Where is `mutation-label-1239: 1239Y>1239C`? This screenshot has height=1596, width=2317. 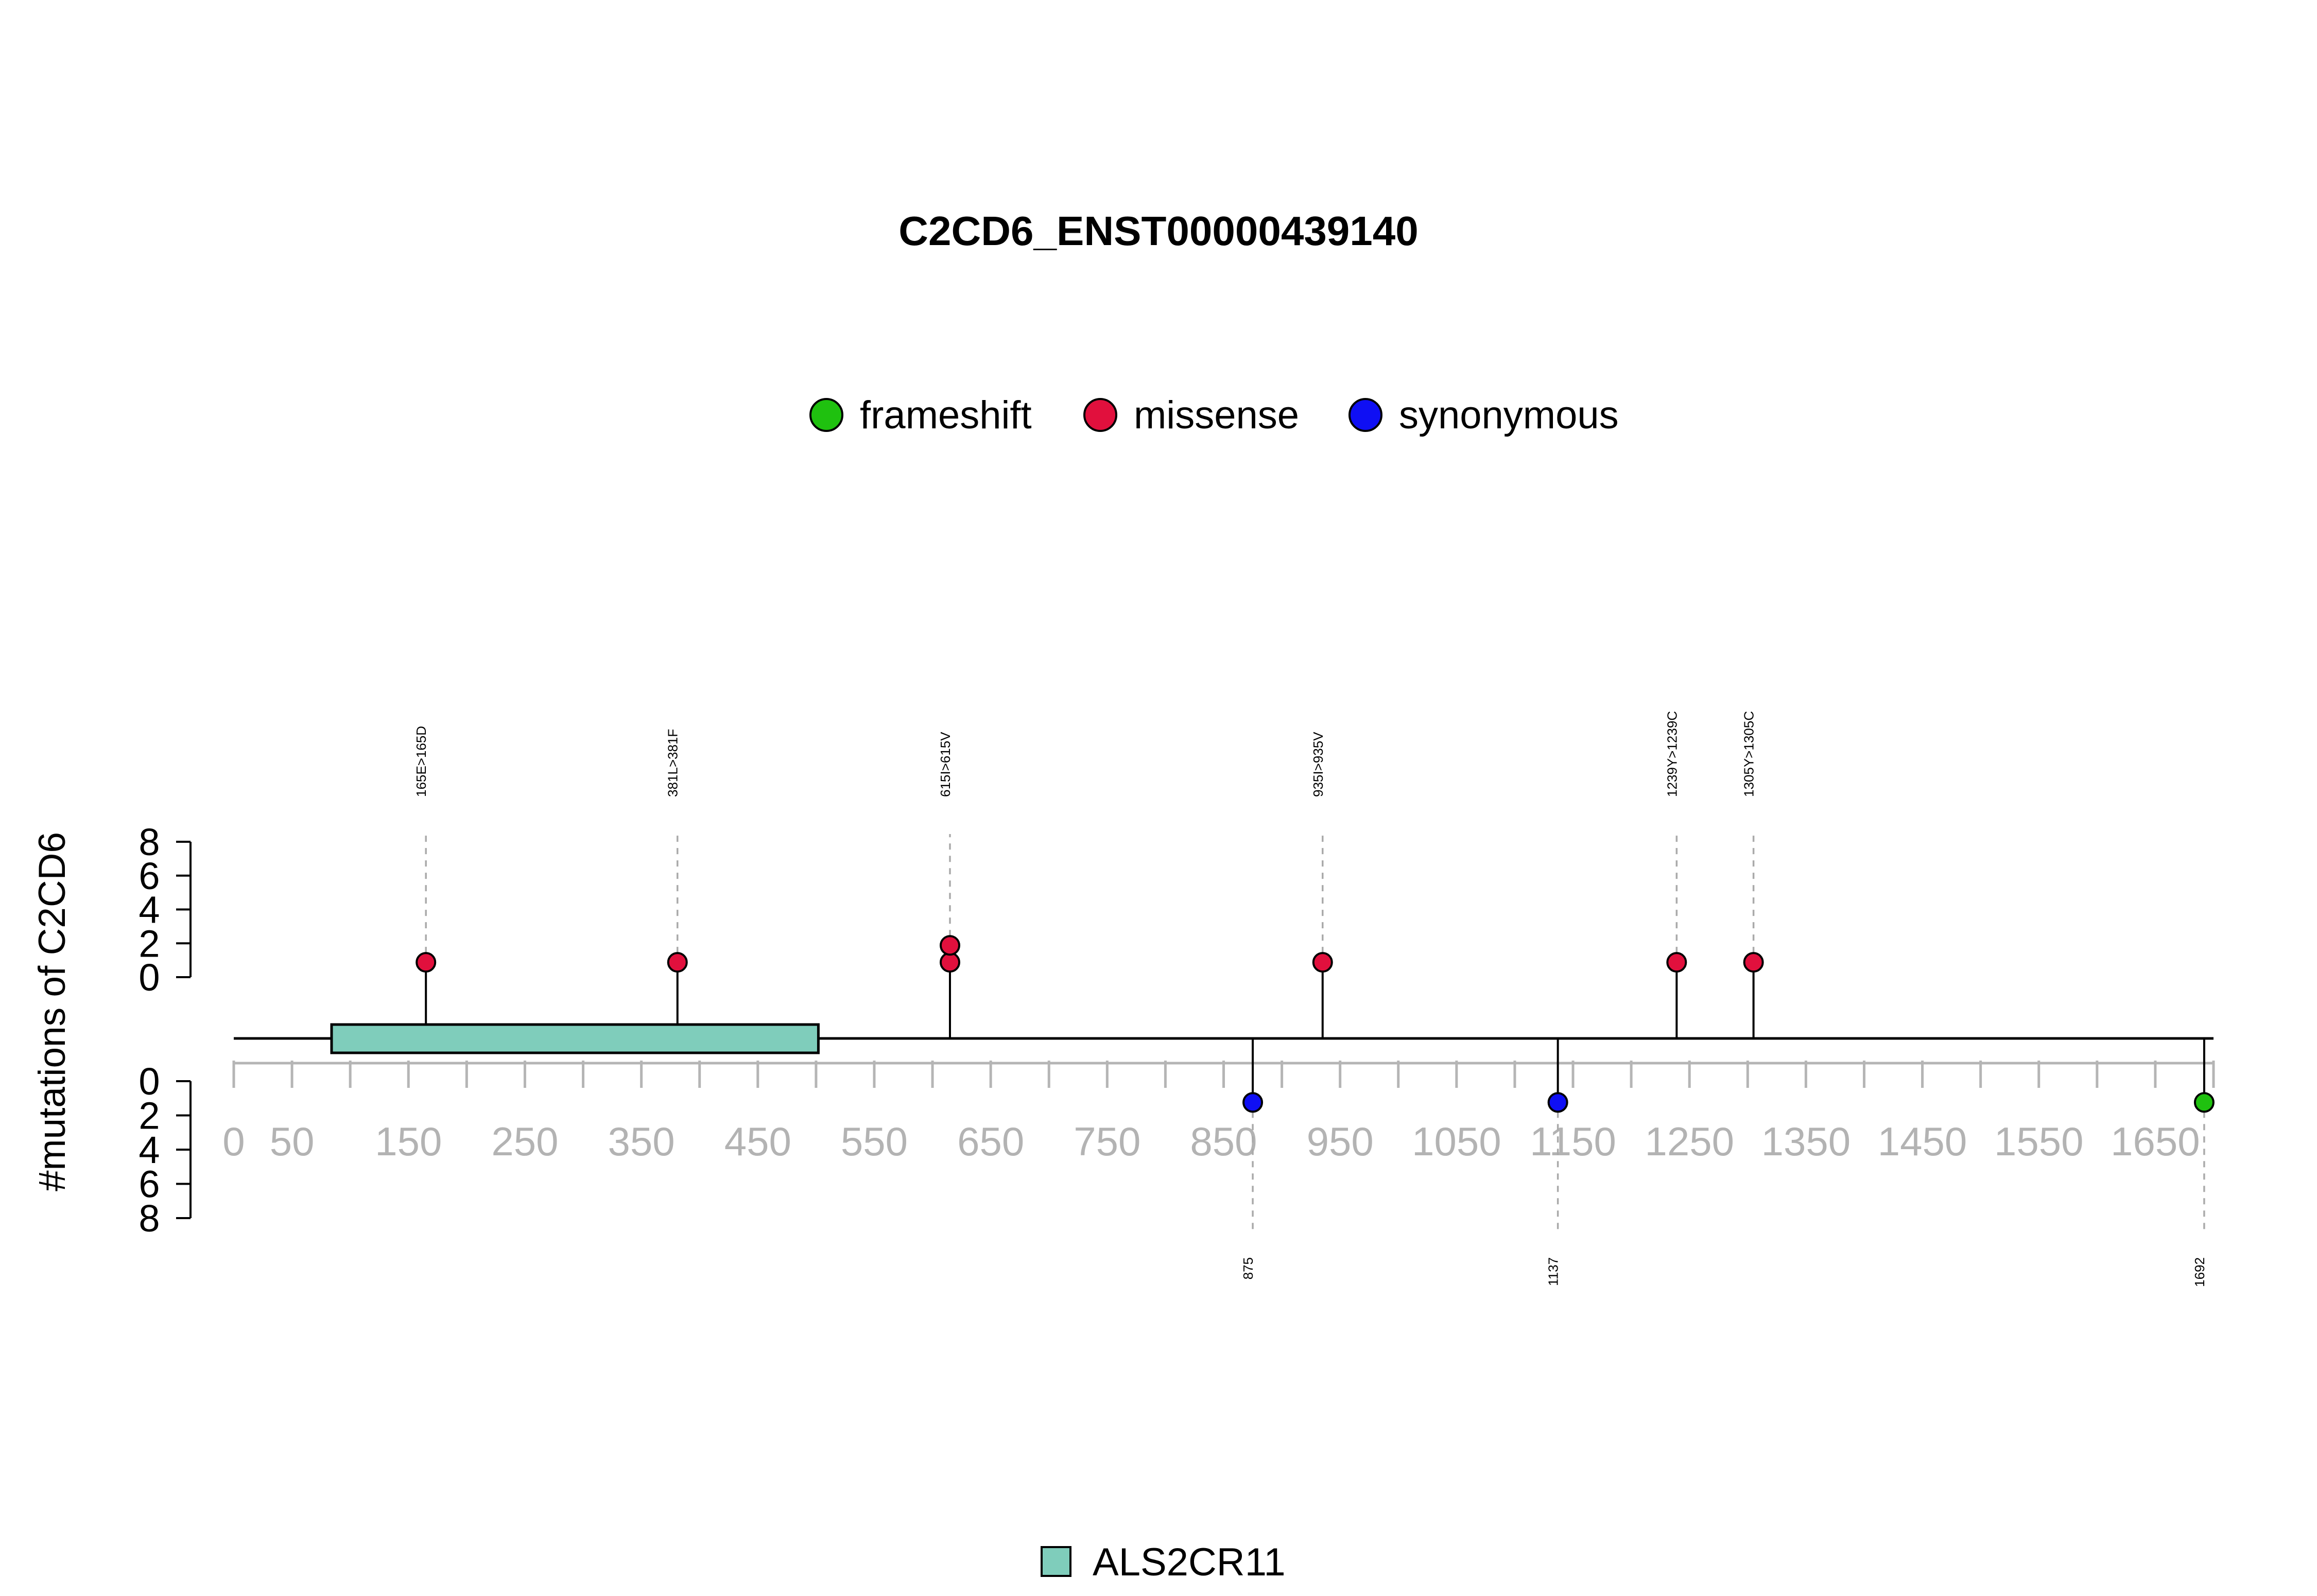 mutation-label-1239: 1239Y>1239C is located at coordinates (1672, 754).